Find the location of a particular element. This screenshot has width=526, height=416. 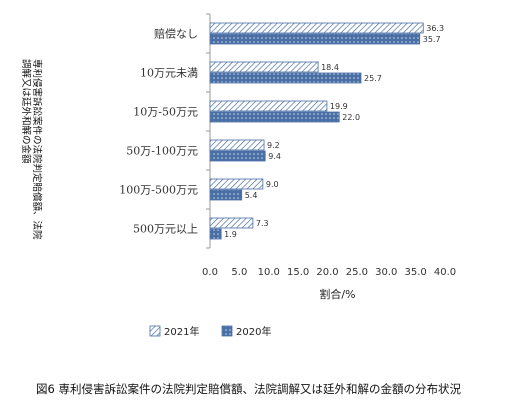

x-tick-label: 5.0 is located at coordinates (239, 272).